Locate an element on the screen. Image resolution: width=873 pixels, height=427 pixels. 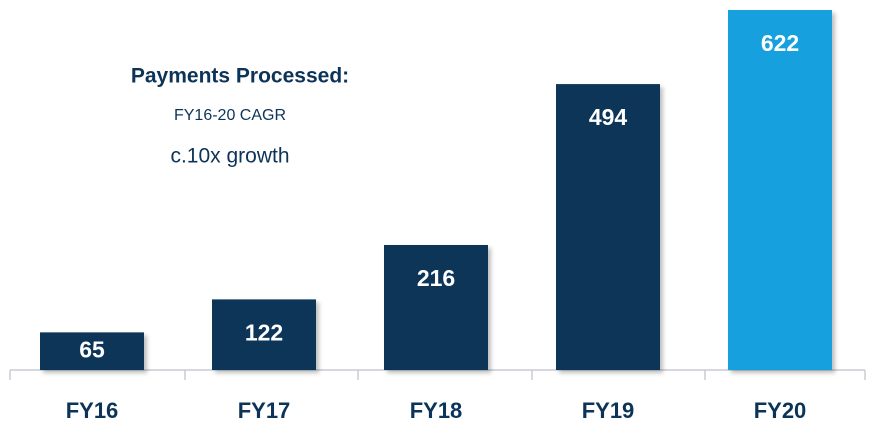
value-label: 65 is located at coordinates (92, 349).